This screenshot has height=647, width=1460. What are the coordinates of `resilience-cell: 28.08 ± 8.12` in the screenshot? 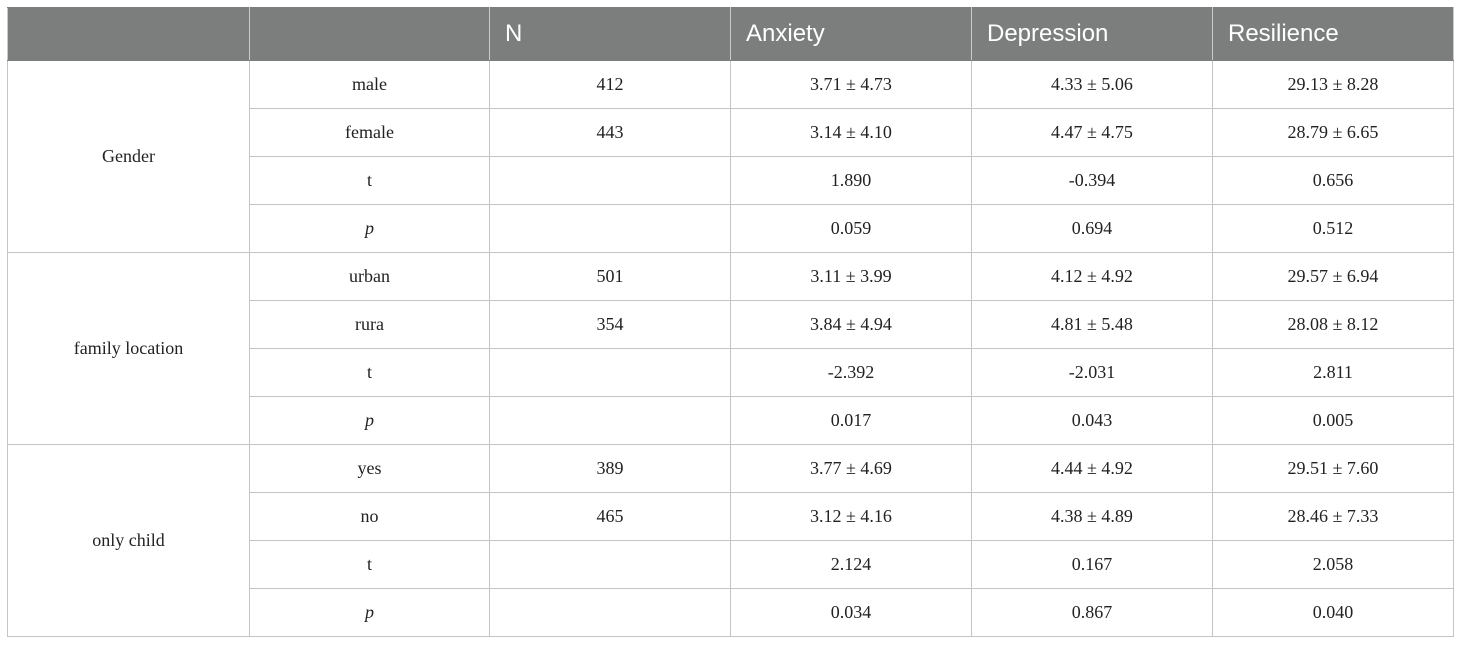 It's located at (1333, 324).